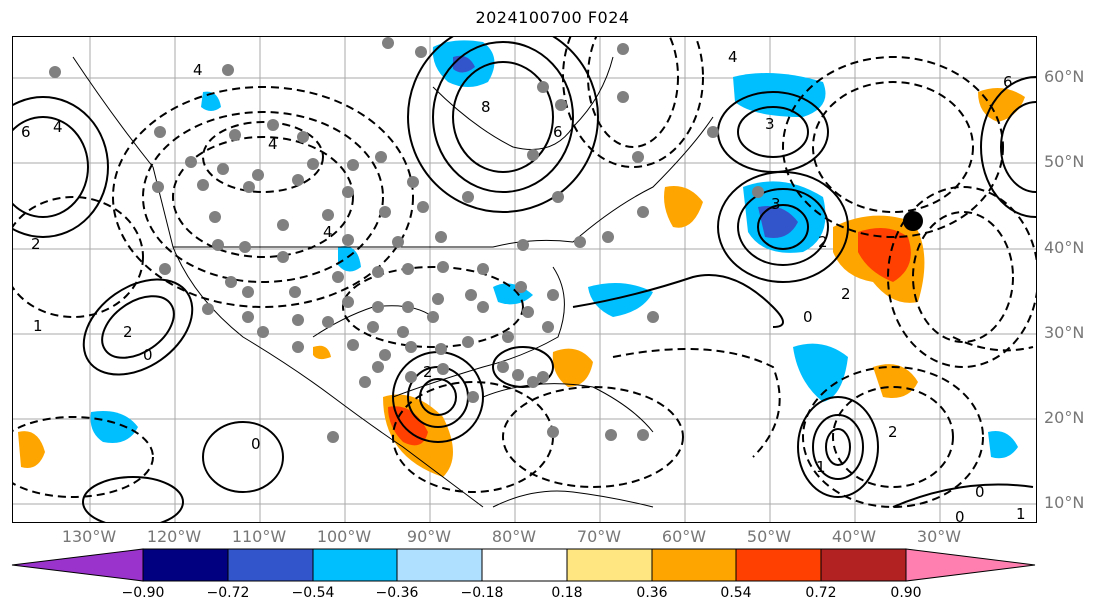  I want to click on colorbar-tick: −0.36, so click(397, 593).